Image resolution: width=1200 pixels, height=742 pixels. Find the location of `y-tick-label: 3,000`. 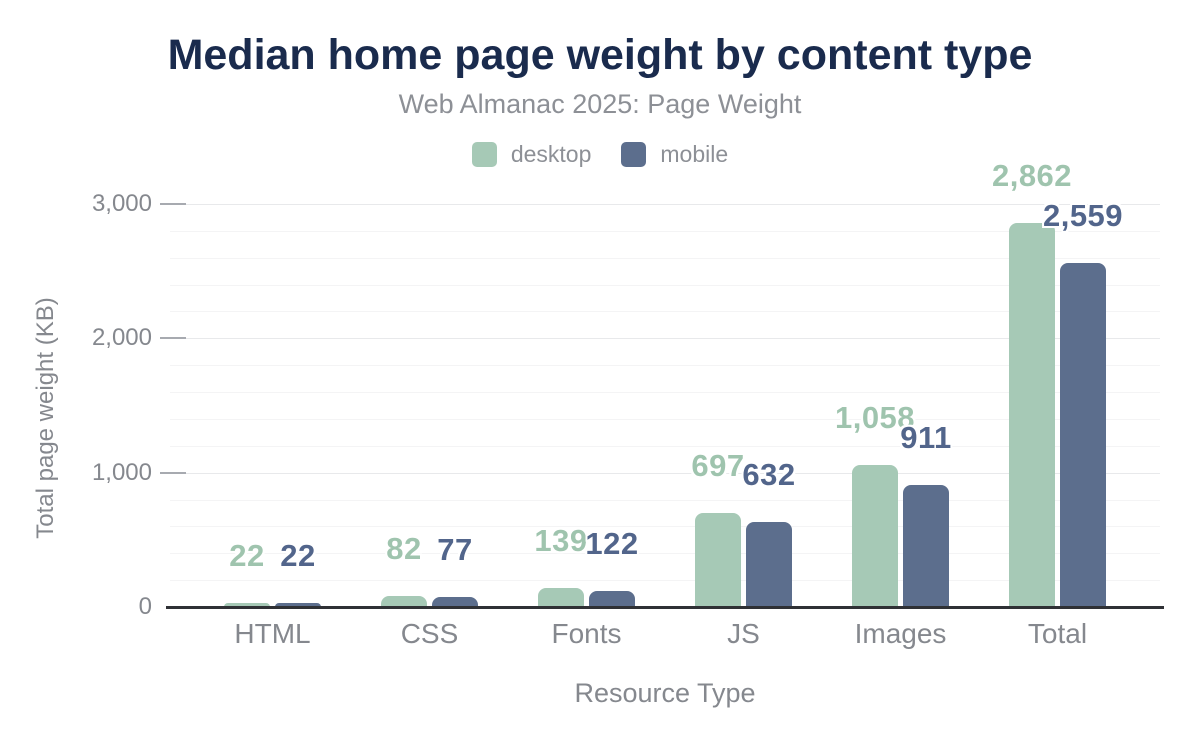

y-tick-label: 3,000 is located at coordinates (121, 203).